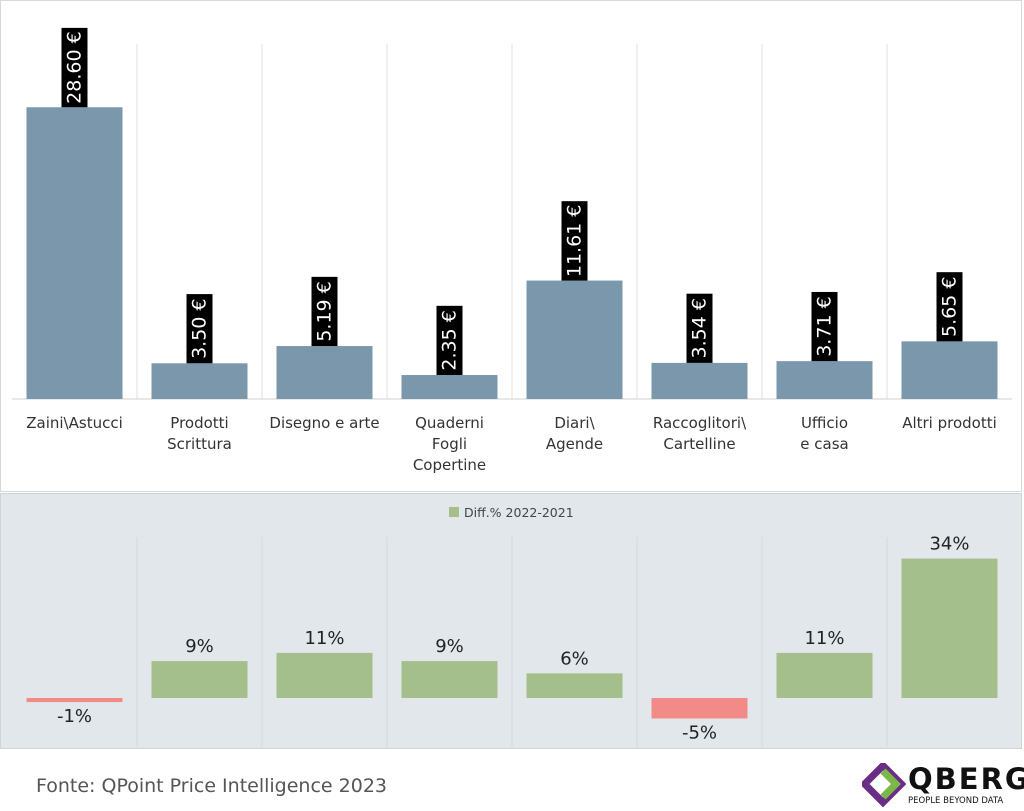 The height and width of the screenshot is (811, 1024). I want to click on data-label: 3.71 €, so click(825, 326).